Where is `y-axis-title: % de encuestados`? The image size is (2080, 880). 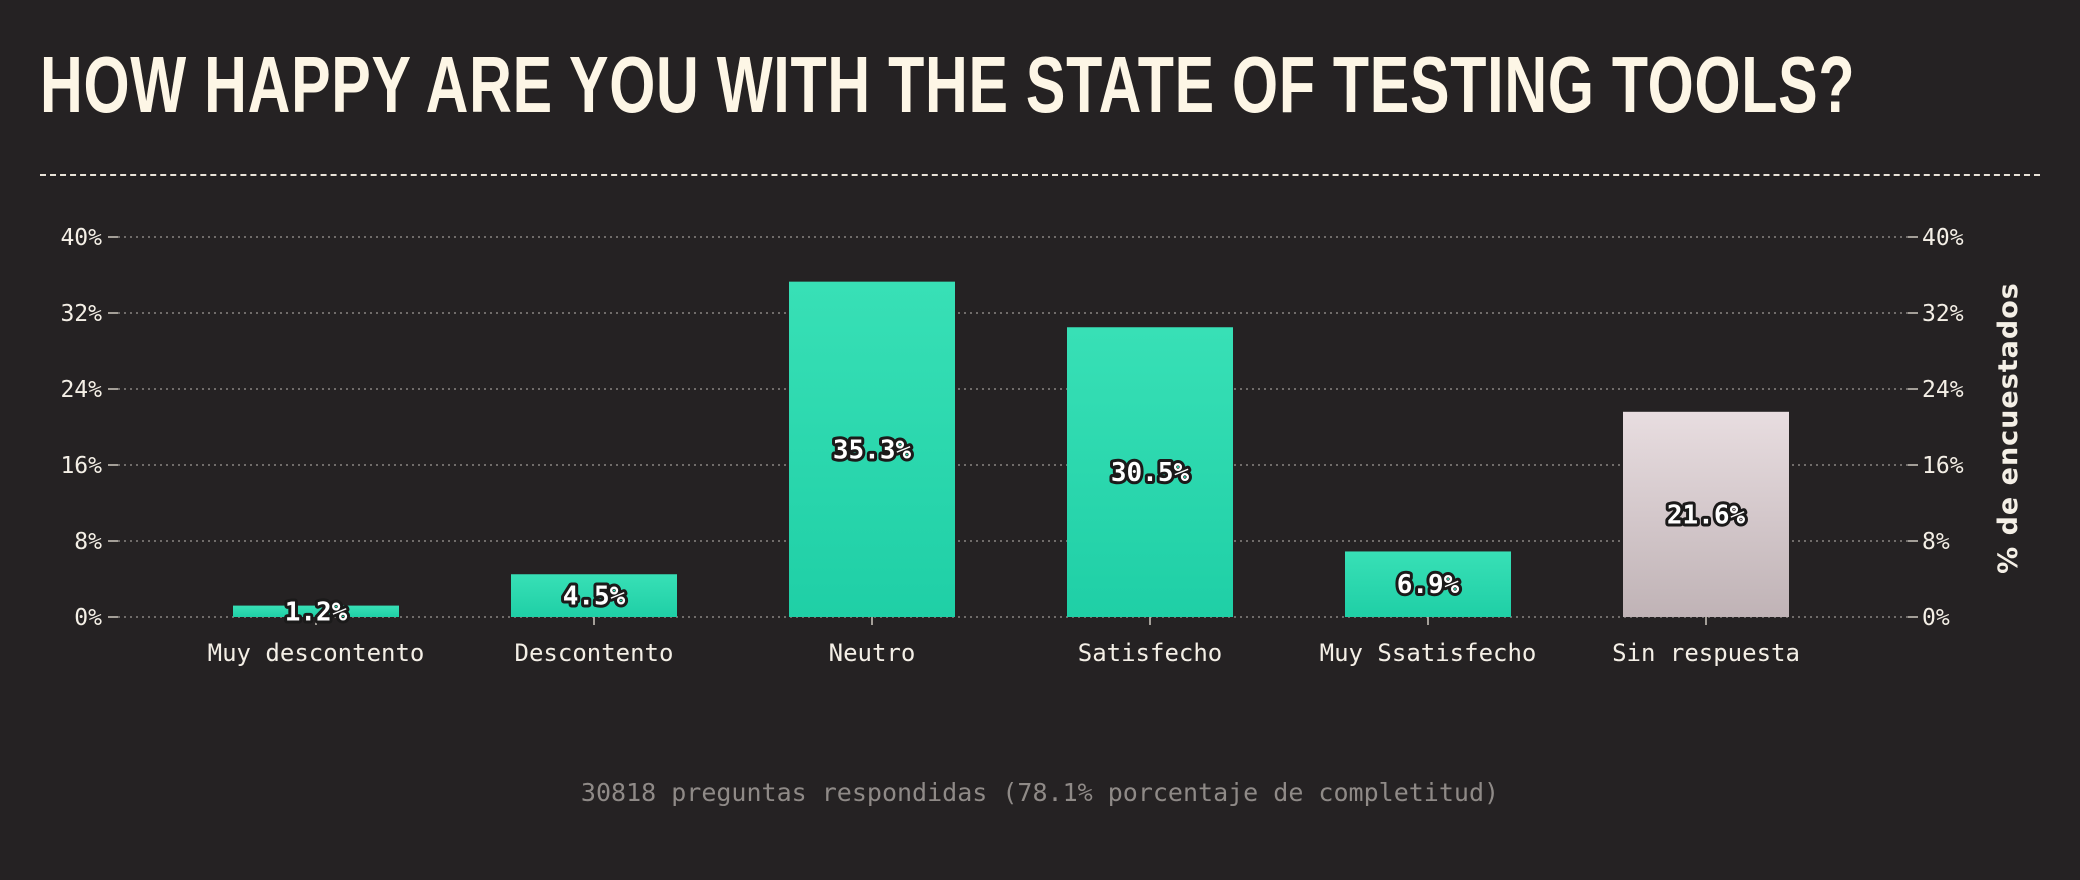
y-axis-title: % de encuestados is located at coordinates (2008, 428).